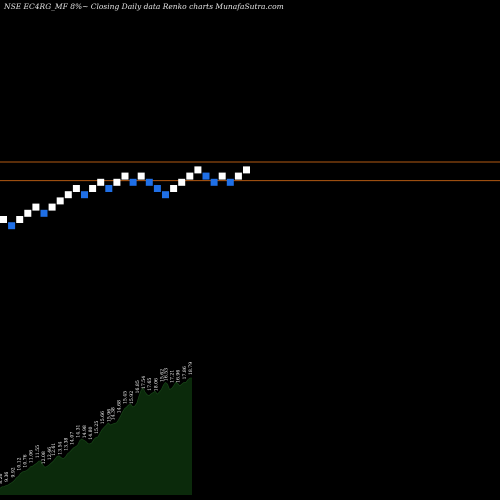  What do you see at coordinates (85, 431) in the screenshot?
I see `volume-label-15: 14.98` at bounding box center [85, 431].